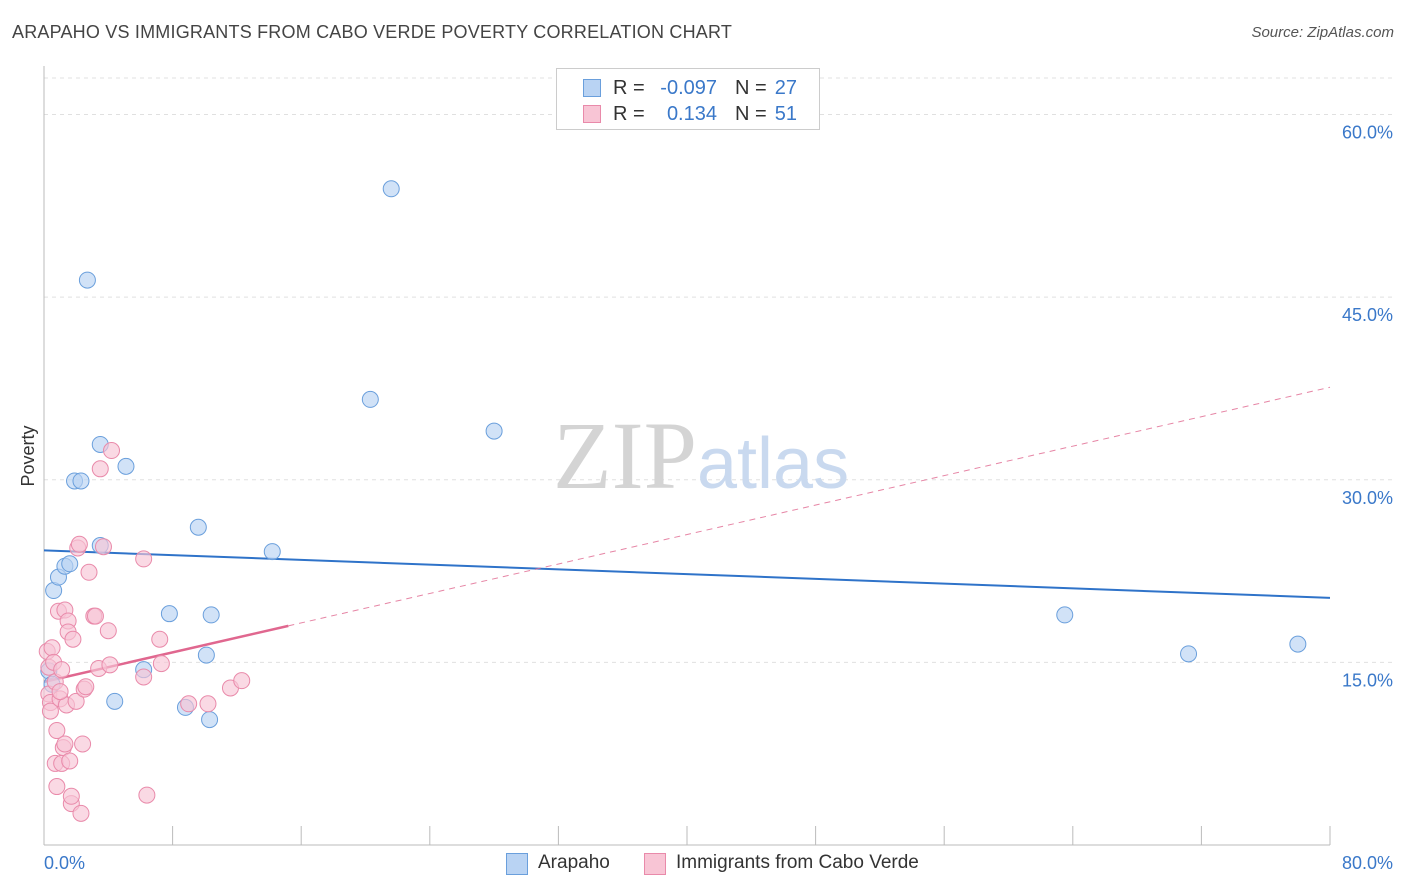  What do you see at coordinates (687, 574) in the screenshot?
I see `arapaho-trend-line` at bounding box center [687, 574].